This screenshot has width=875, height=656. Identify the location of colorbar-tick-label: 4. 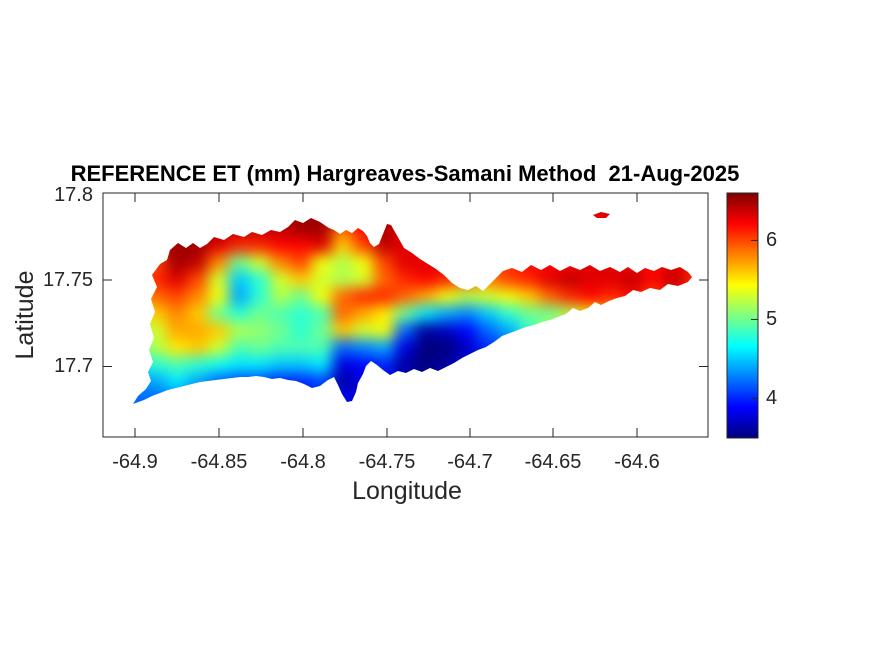
(772, 398).